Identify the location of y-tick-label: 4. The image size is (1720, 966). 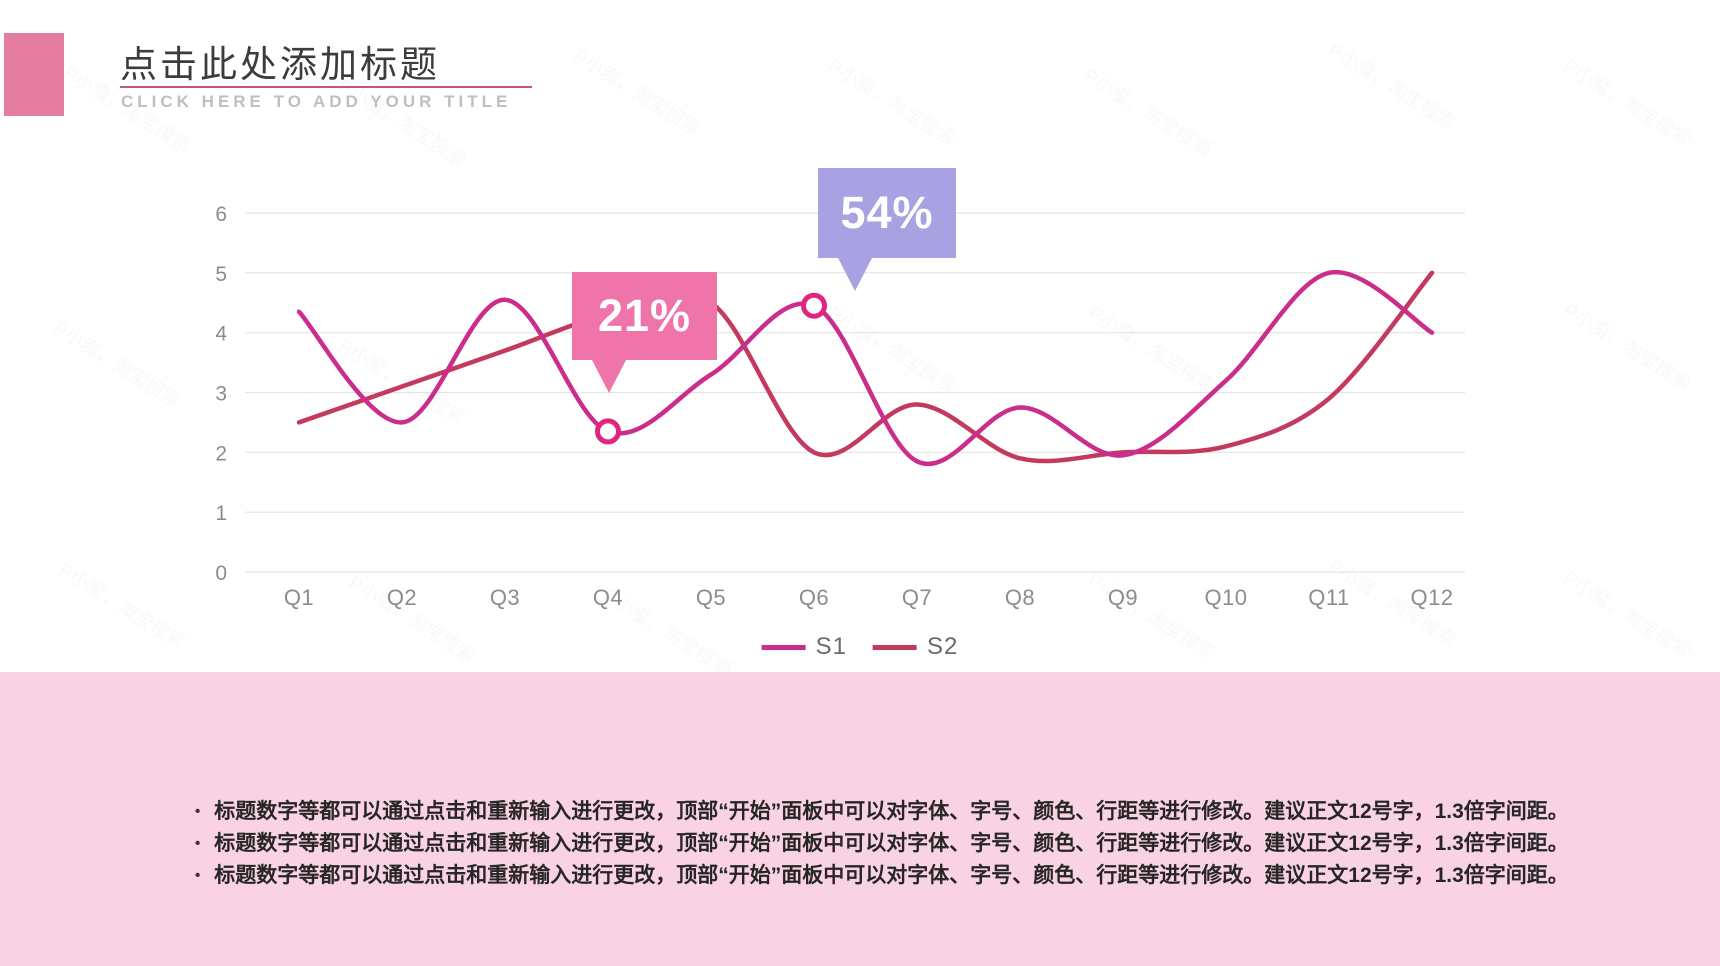
(221, 334).